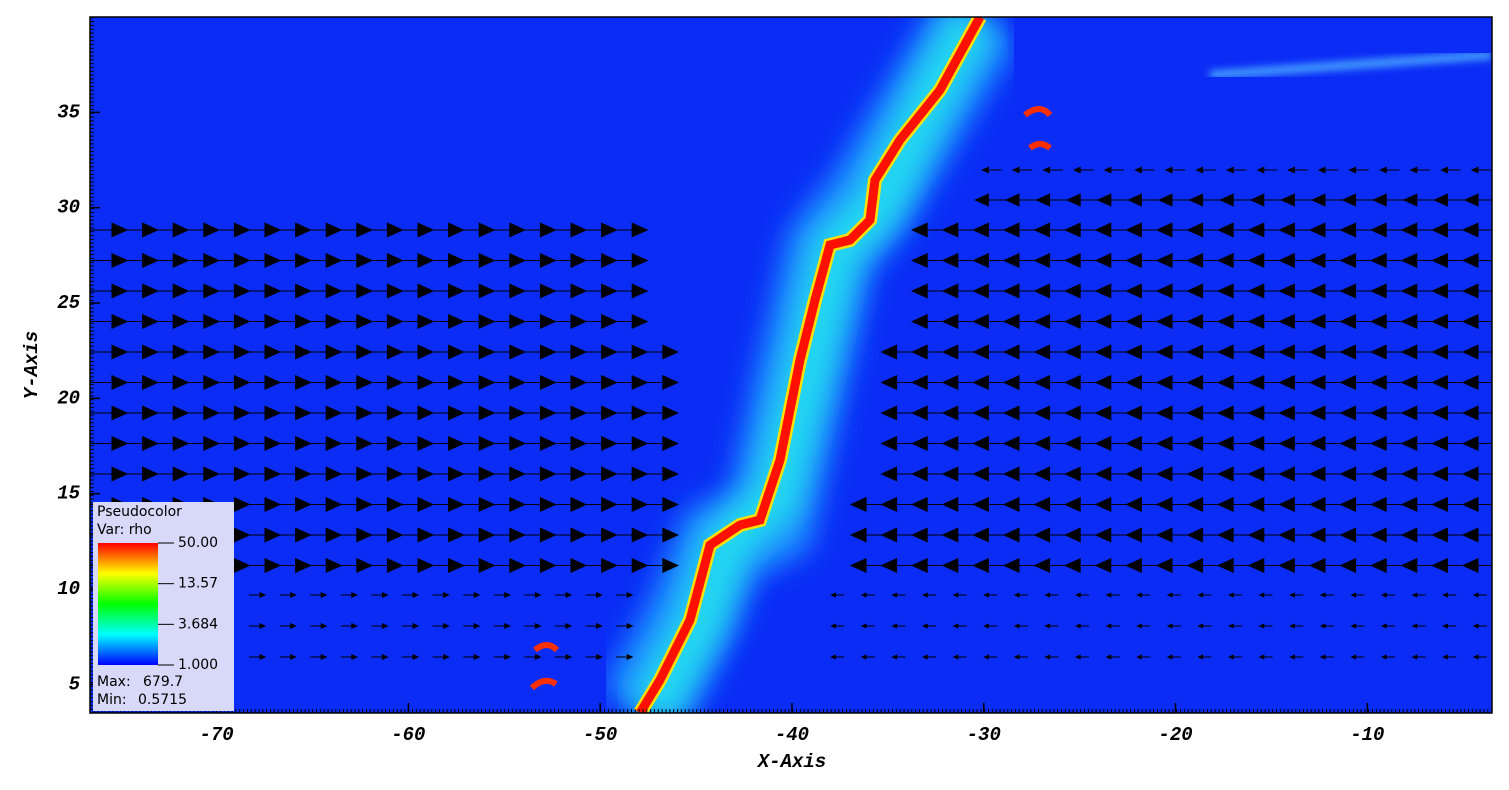 This screenshot has height=790, width=1509. Describe the element at coordinates (162, 700) in the screenshot. I see `legend-min: 0.5715` at that location.